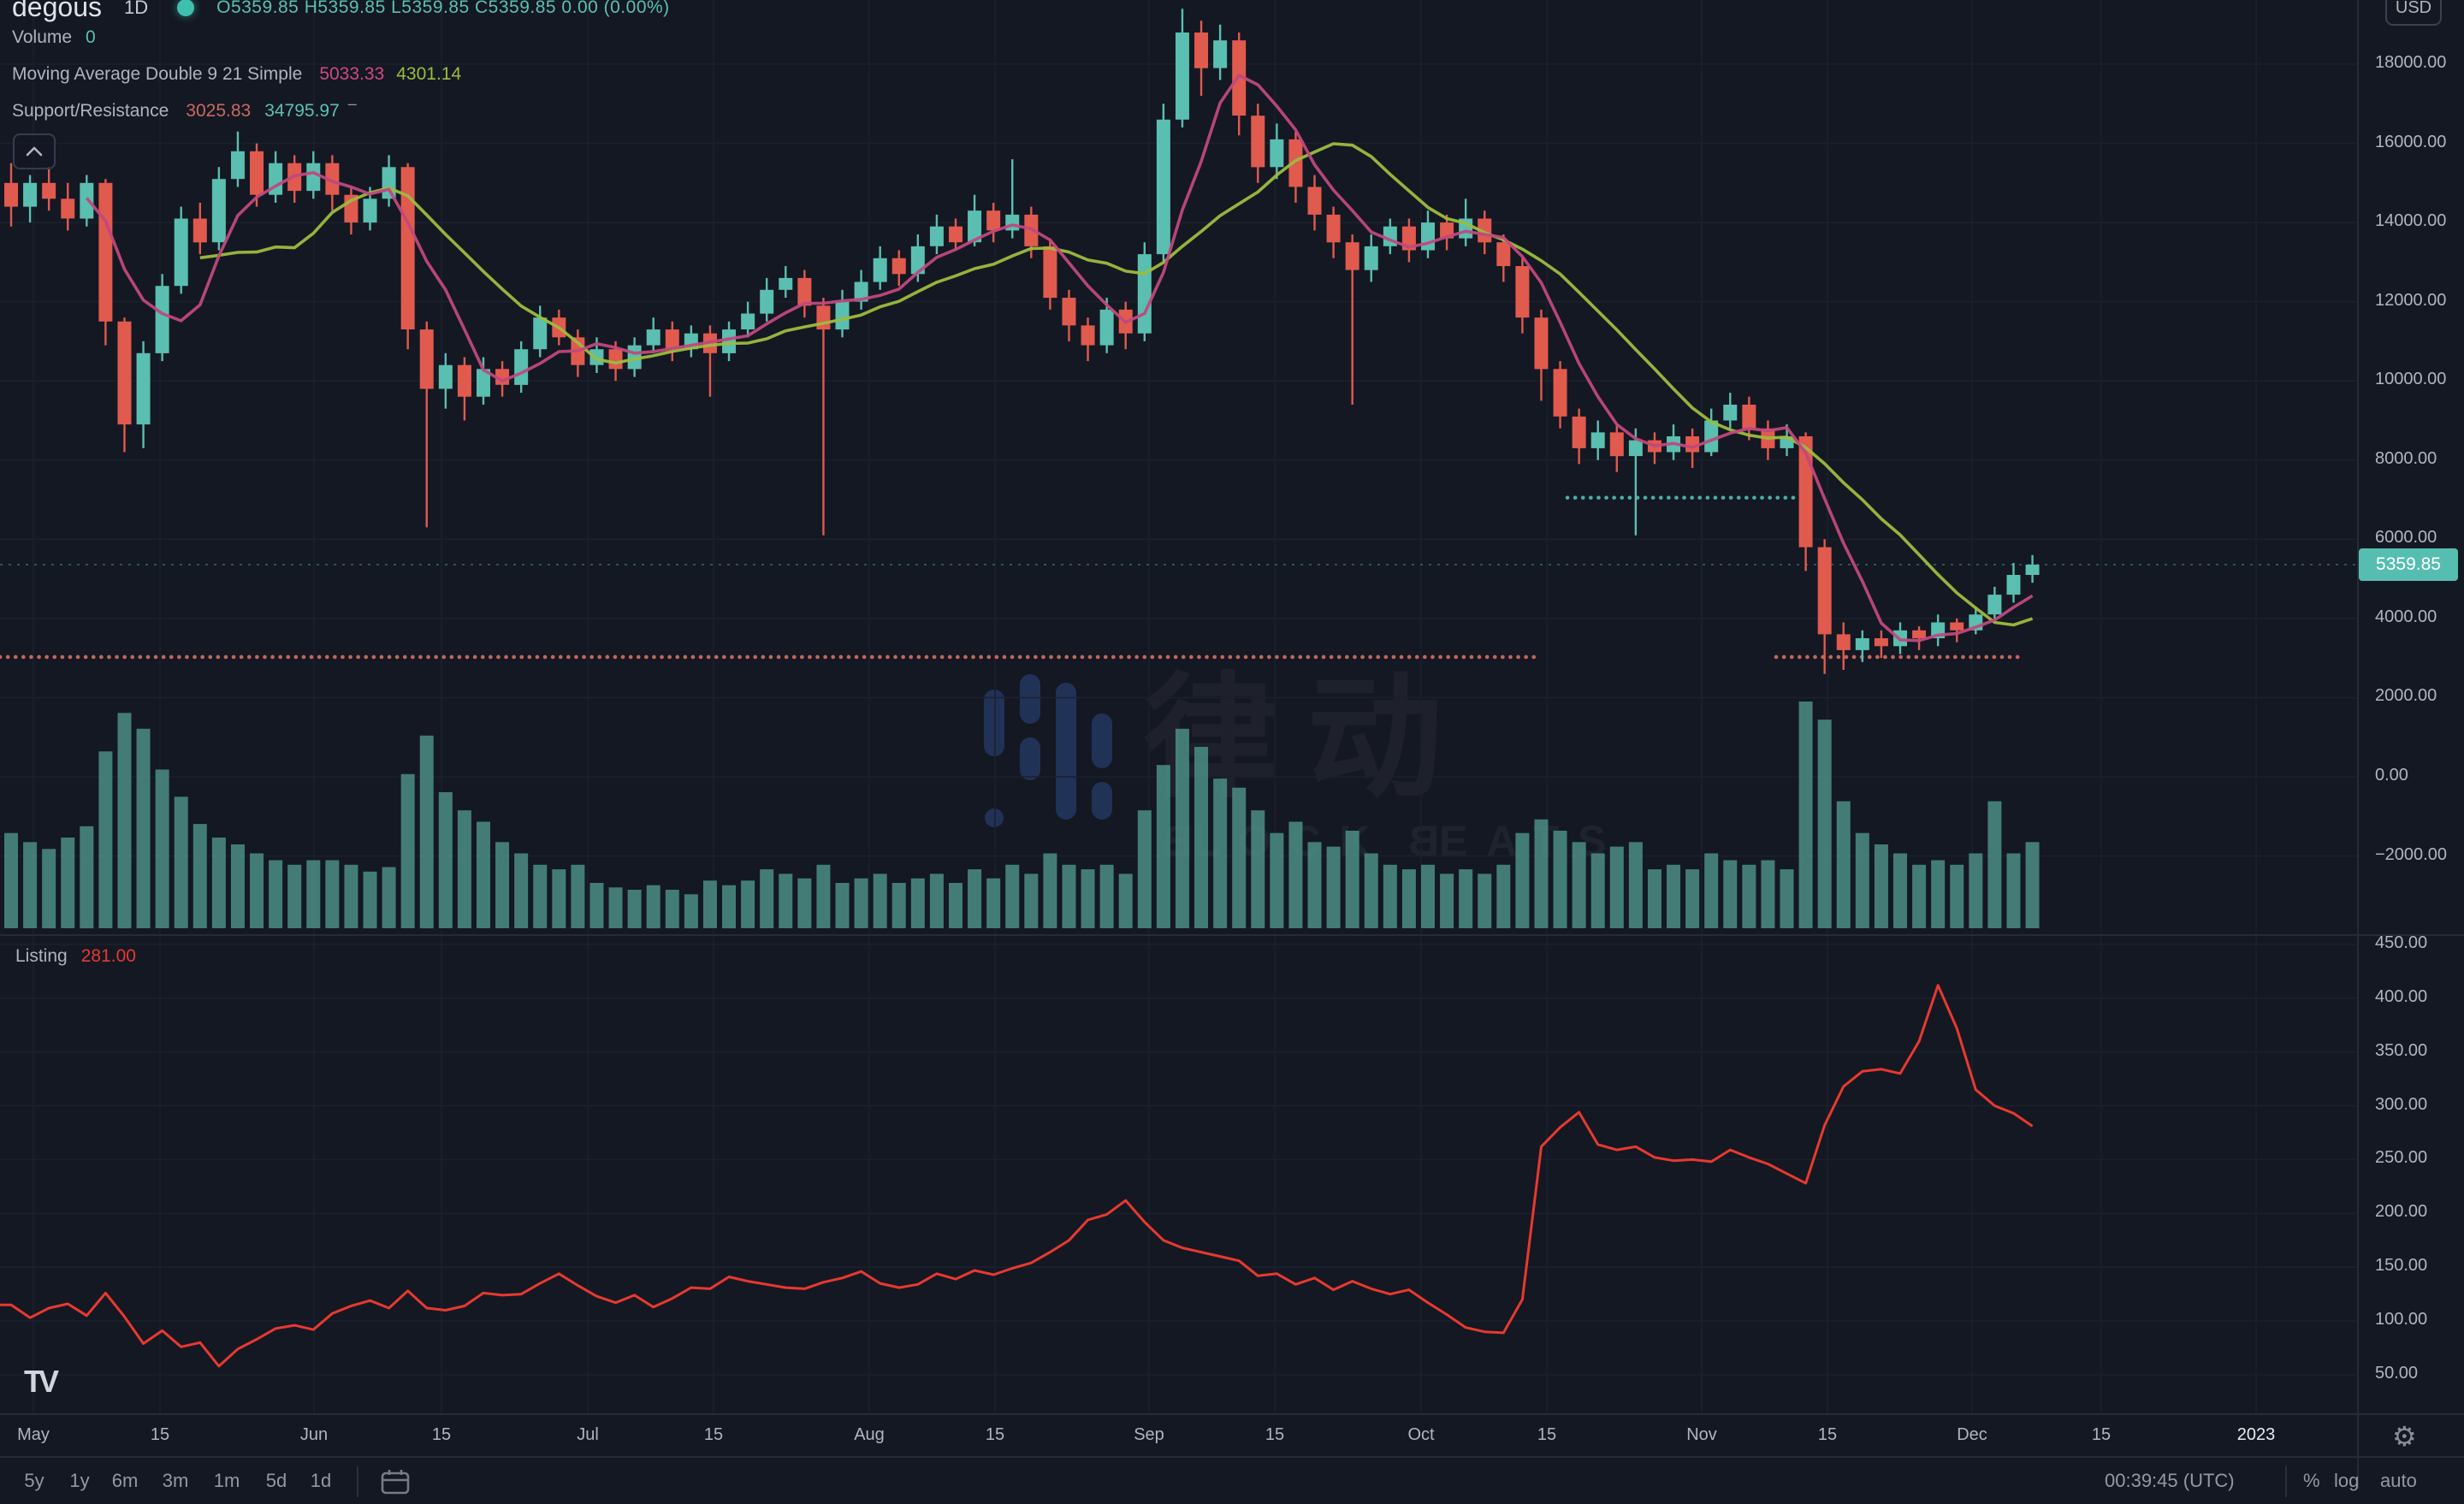  What do you see at coordinates (276, 1480) in the screenshot?
I see `range-button-5d: 5d` at bounding box center [276, 1480].